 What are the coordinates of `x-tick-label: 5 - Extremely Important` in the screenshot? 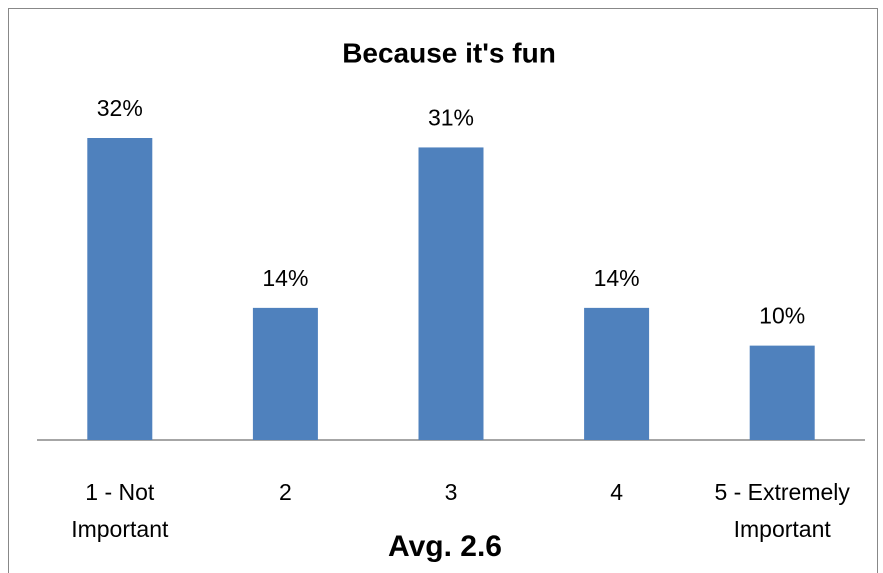 It's located at (782, 510).